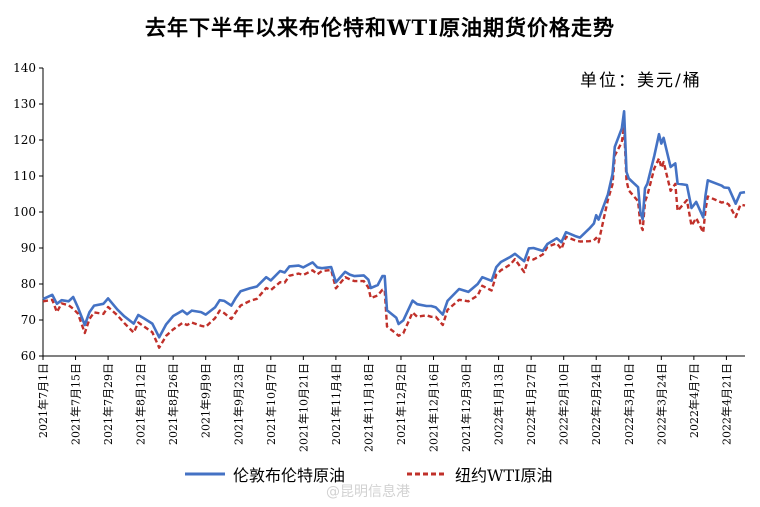  What do you see at coordinates (28, 284) in the screenshot?
I see `y-tick-label: 80` at bounding box center [28, 284].